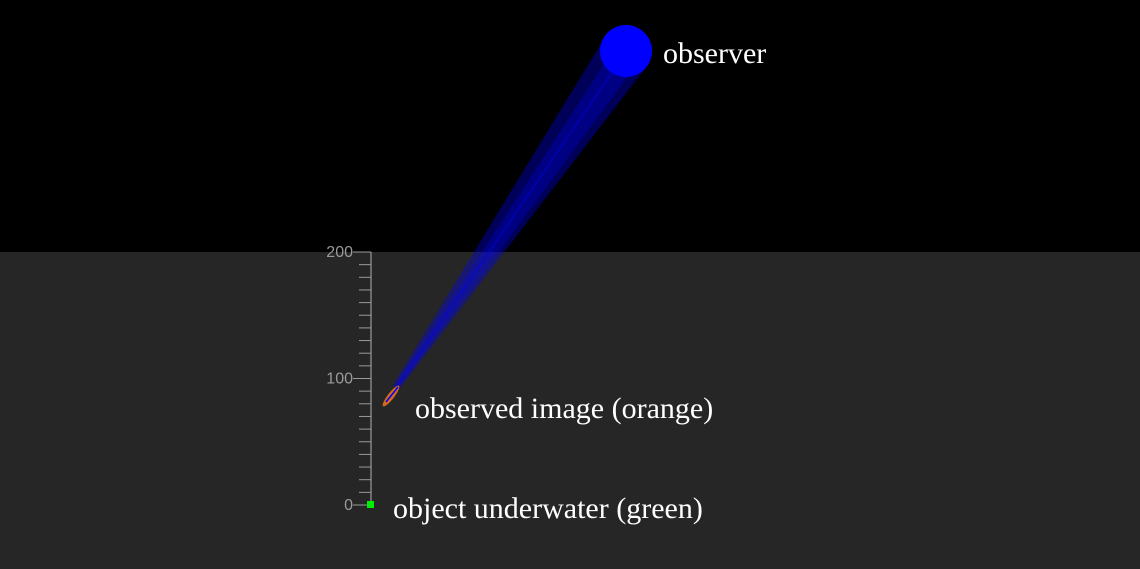 Image resolution: width=1140 pixels, height=569 pixels. I want to click on underwater-object, so click(370, 504).